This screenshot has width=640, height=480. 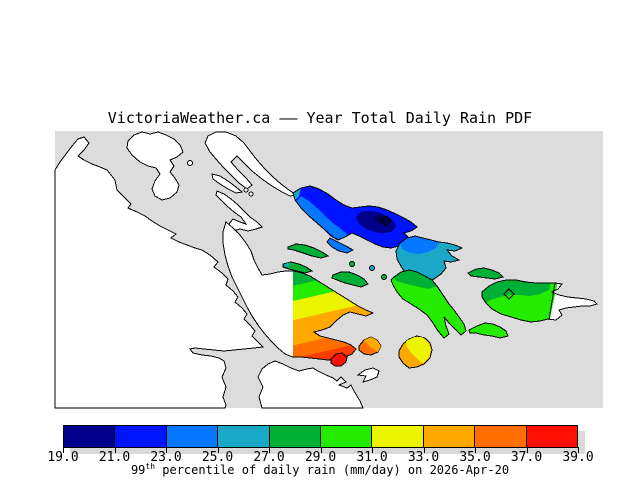 What do you see at coordinates (509, 294) in the screenshot?
I see `contour-diamond-east` at bounding box center [509, 294].